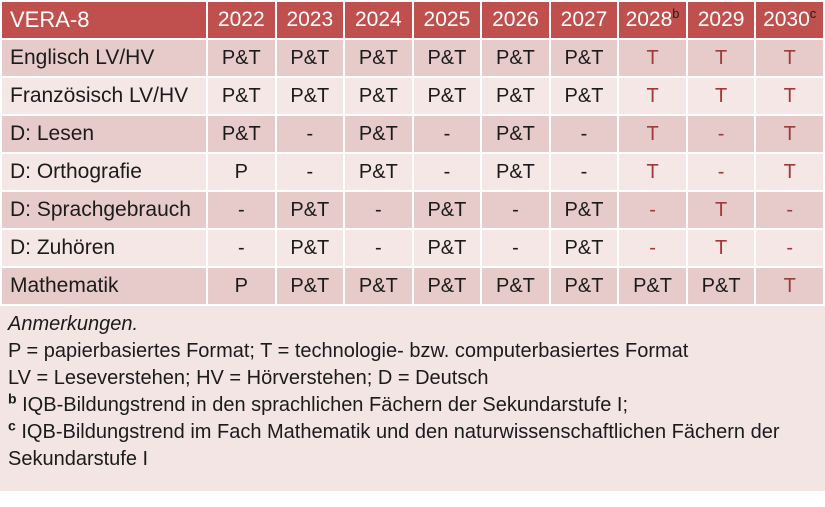 This screenshot has width=825, height=507. I want to click on table-row: D: Orthografie P - P&T - P&T - T - T, so click(412, 172).